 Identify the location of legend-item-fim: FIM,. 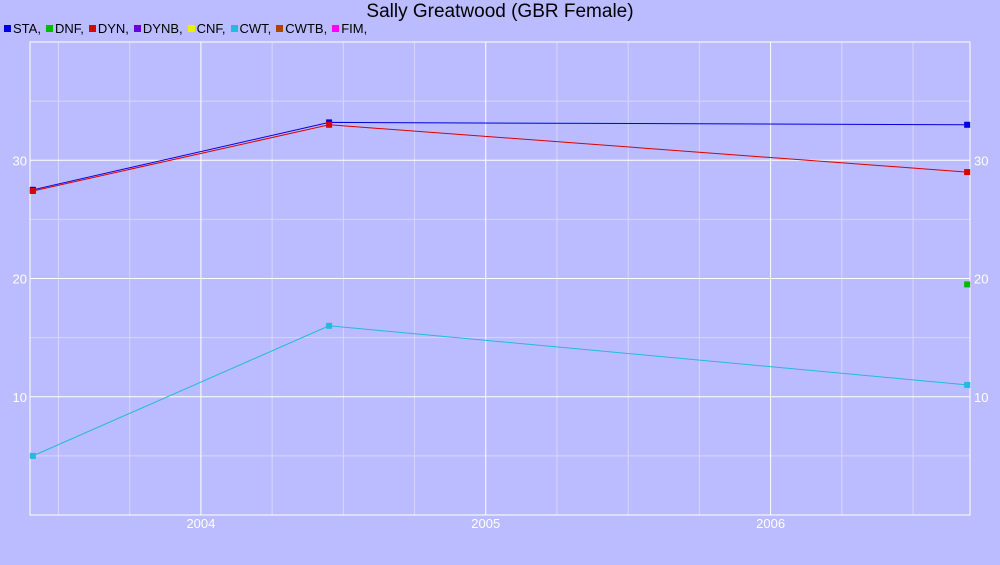
(349, 28).